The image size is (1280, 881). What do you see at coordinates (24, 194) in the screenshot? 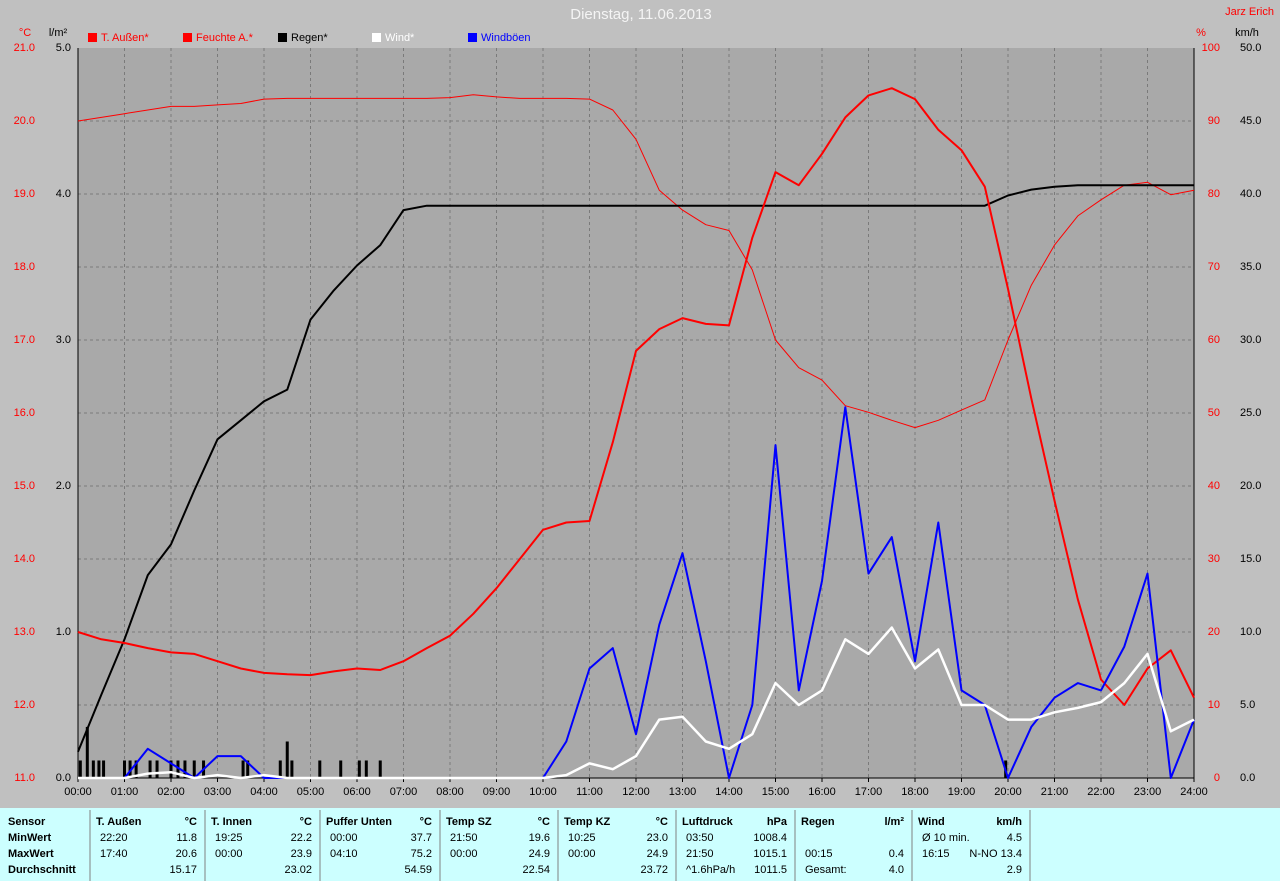
I see `y-tick-label: 19.0` at bounding box center [24, 194].